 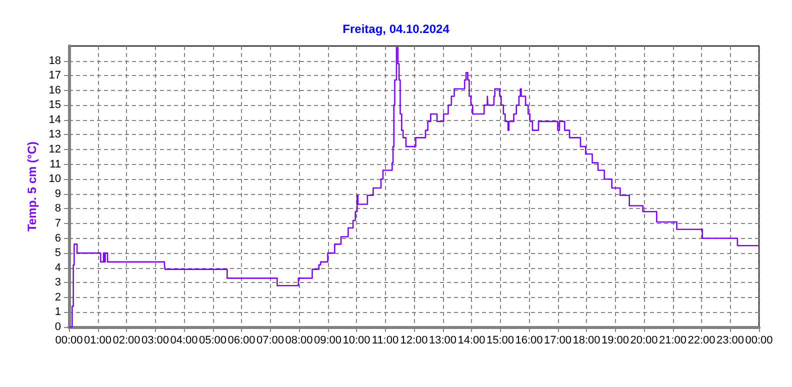 I want to click on x-tick-label: 11:00, so click(x=385, y=340).